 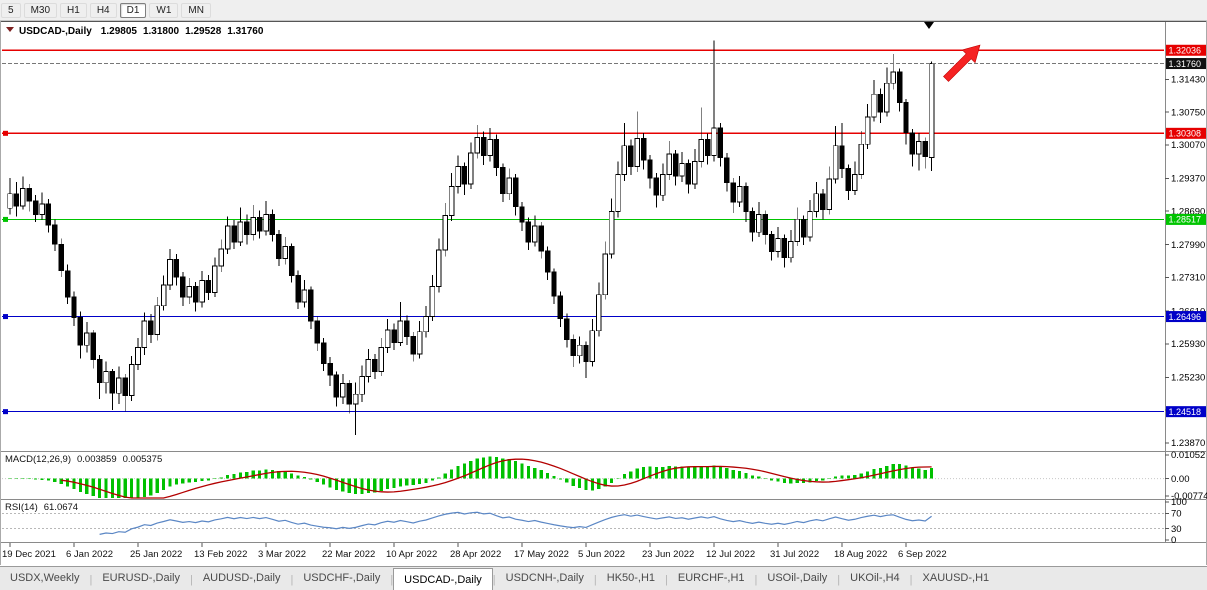 What do you see at coordinates (544, 578) in the screenshot?
I see `chart-tab-usdcnh-daily: USDCNH-,Daily` at bounding box center [544, 578].